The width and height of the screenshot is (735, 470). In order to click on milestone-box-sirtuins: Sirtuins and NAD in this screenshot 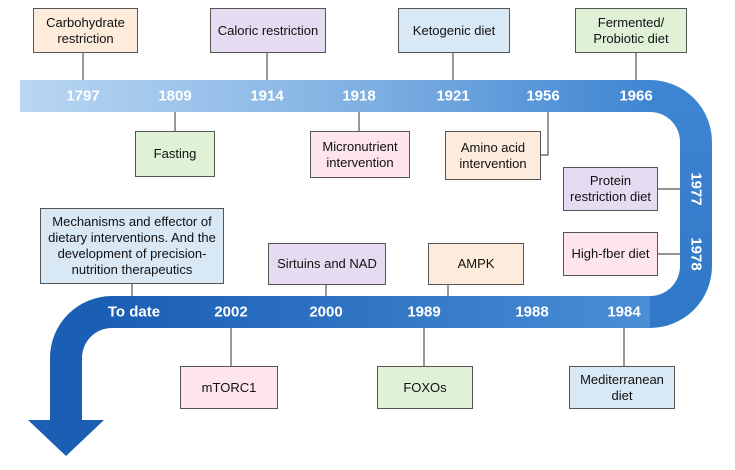, I will do `click(327, 264)`.